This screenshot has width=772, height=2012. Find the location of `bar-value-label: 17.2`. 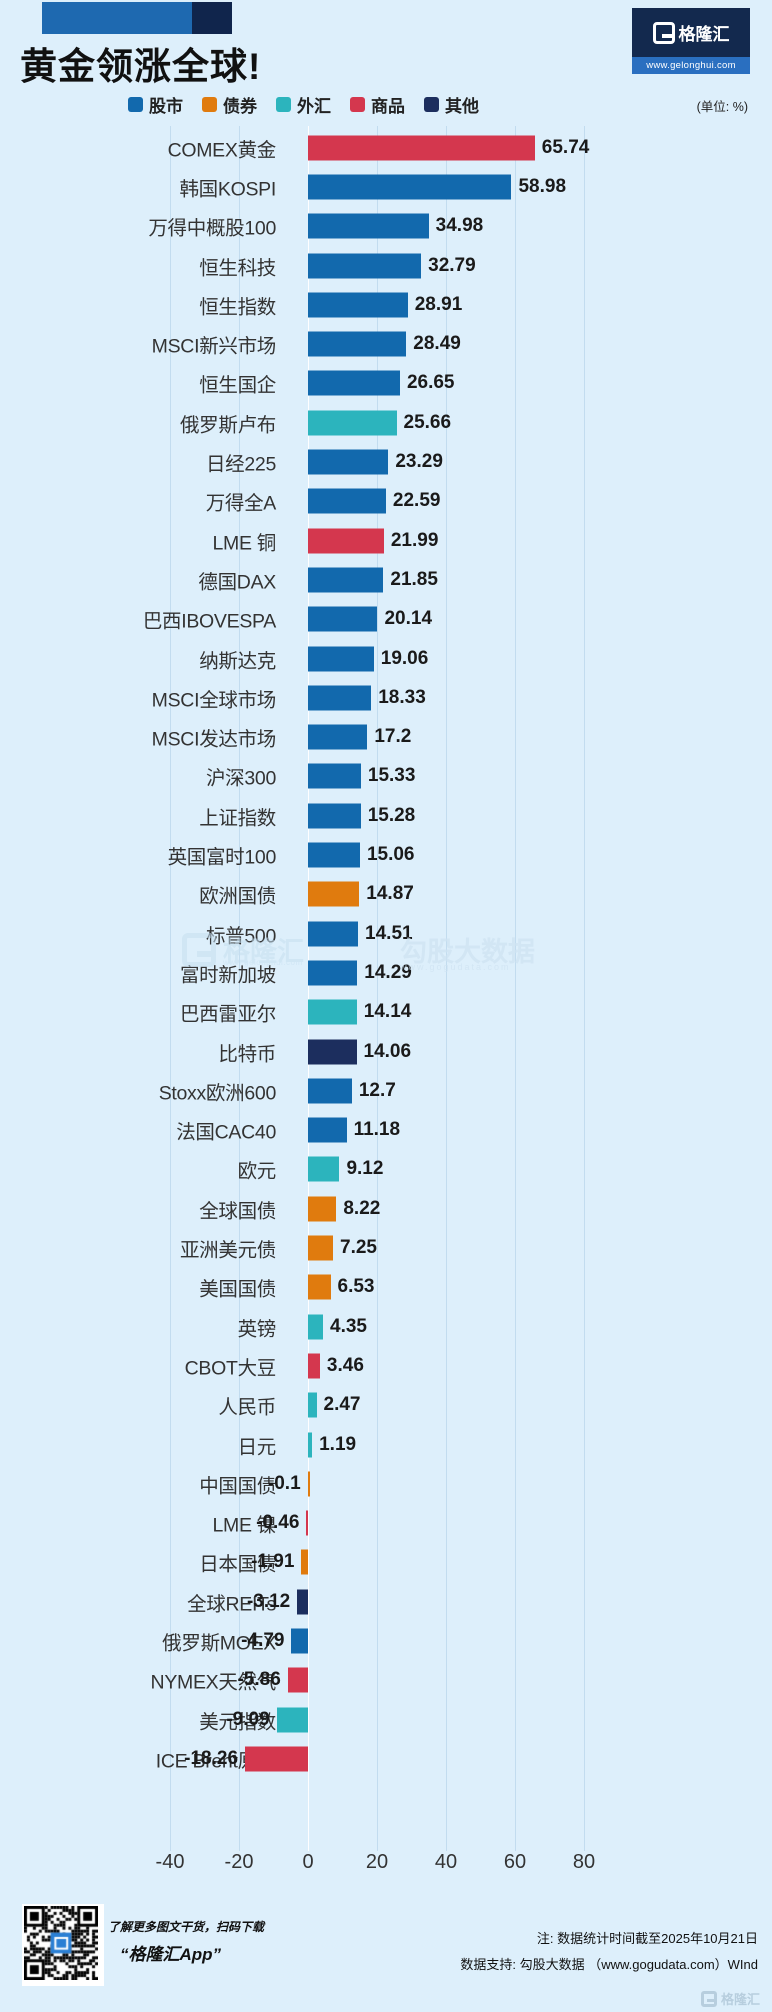

bar-value-label: 17.2 is located at coordinates (393, 737).